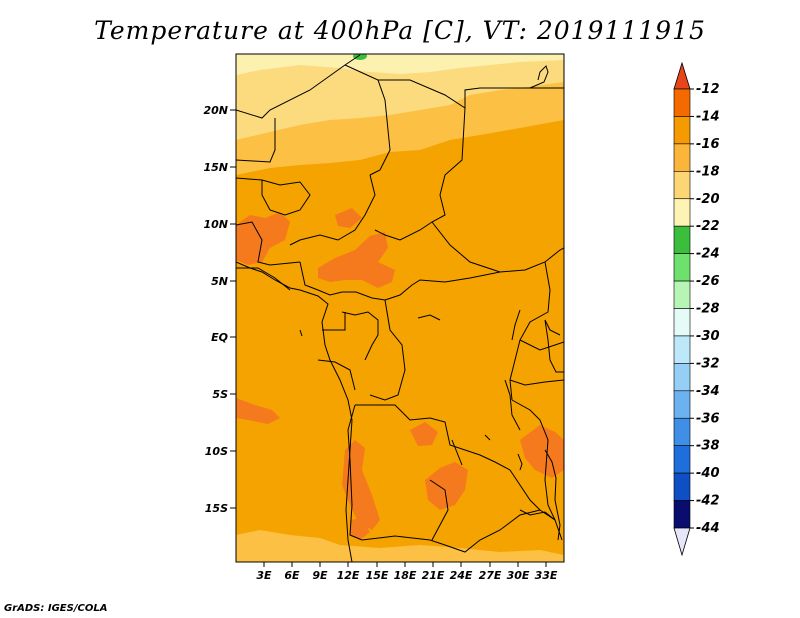 The height and width of the screenshot is (618, 800). What do you see at coordinates (708, 144) in the screenshot?
I see `colorbar-label: -16` at bounding box center [708, 144].